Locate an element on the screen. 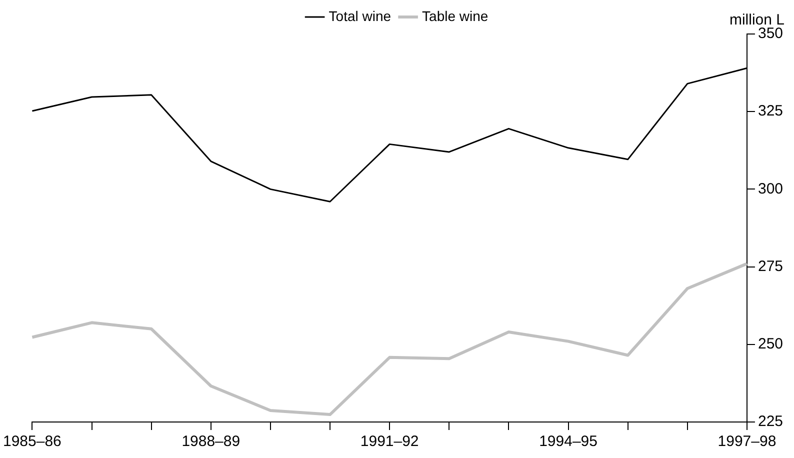  x-tick-label: 1988–89 is located at coordinates (211, 441).